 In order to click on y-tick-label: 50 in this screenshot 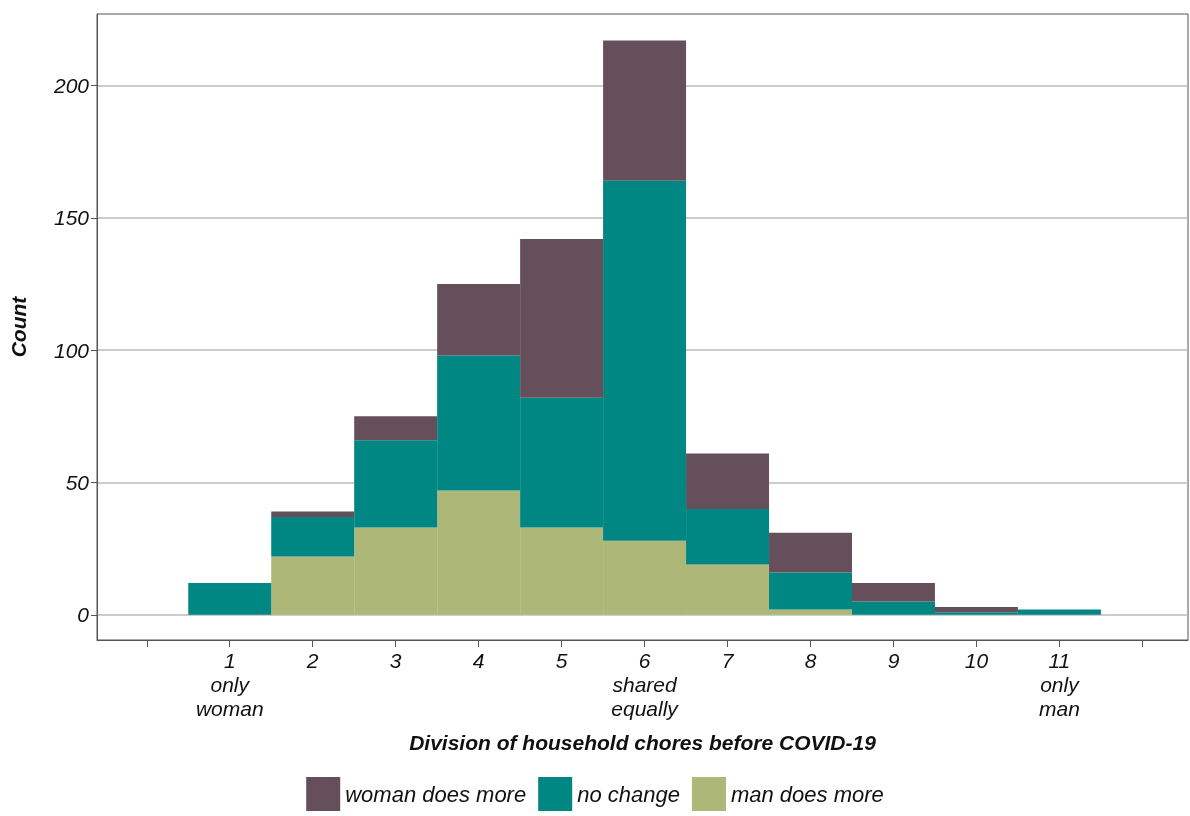, I will do `click(77, 483)`.